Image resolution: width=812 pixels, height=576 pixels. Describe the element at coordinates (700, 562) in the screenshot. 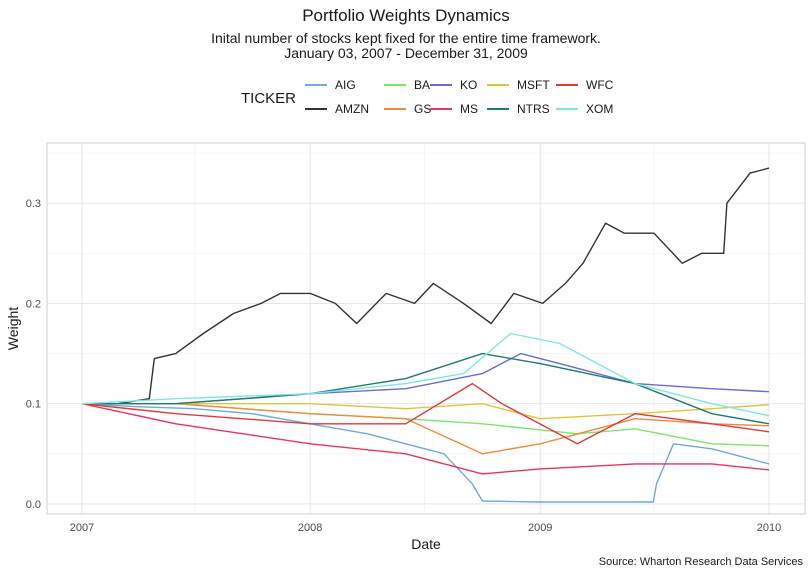

I see `source-caption: Source: Wharton Research Data Services` at that location.